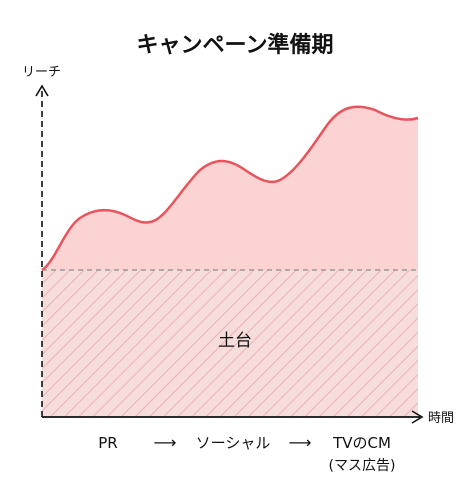 This screenshot has height=500, width=470. What do you see at coordinates (417, 417) in the screenshot?
I see `x-axis-arrowhead` at bounding box center [417, 417].